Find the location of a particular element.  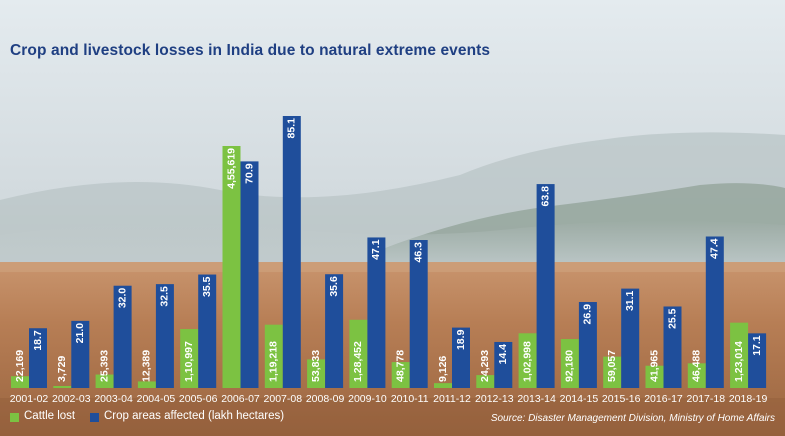

tick-label-2017-18: 2017-18 is located at coordinates (706, 399).